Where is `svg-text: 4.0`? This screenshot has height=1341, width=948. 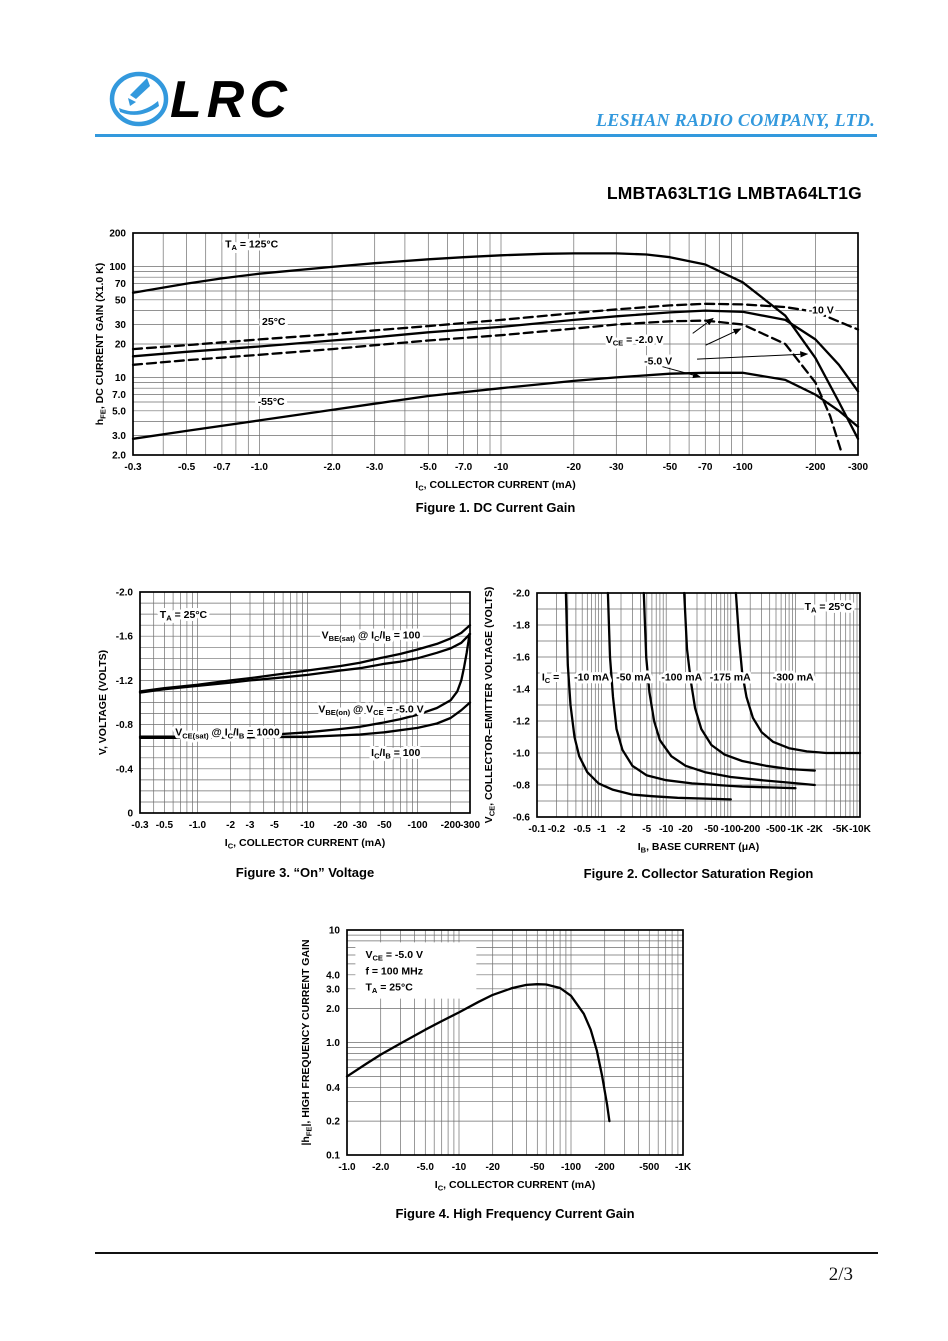
svg-text: 4.0 is located at coordinates (333, 975).